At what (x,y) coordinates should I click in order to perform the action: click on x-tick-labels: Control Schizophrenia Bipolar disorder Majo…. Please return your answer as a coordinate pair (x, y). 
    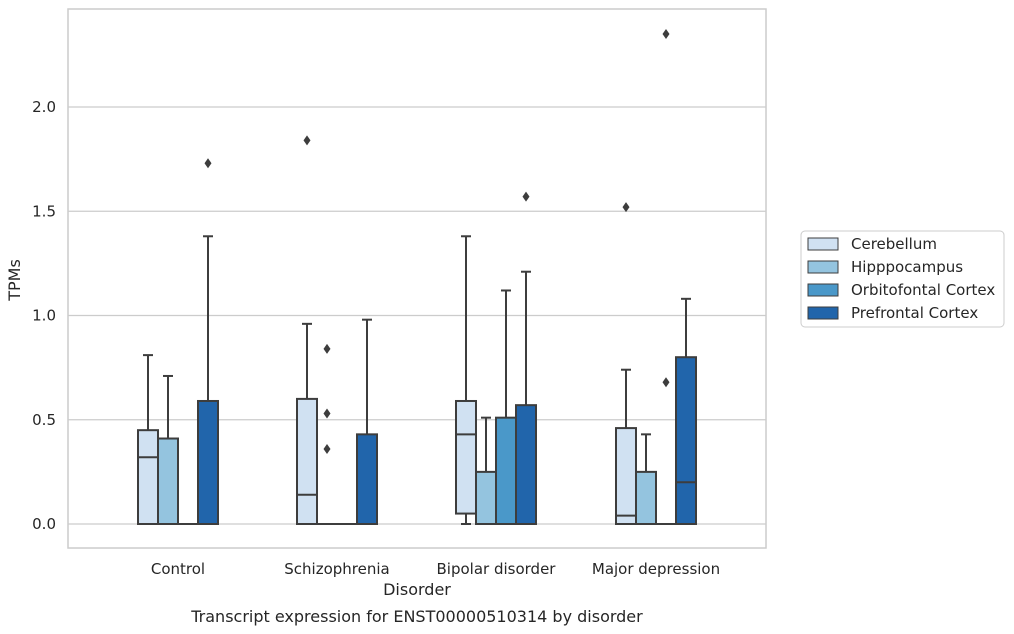
    Looking at the image, I should click on (435, 569).